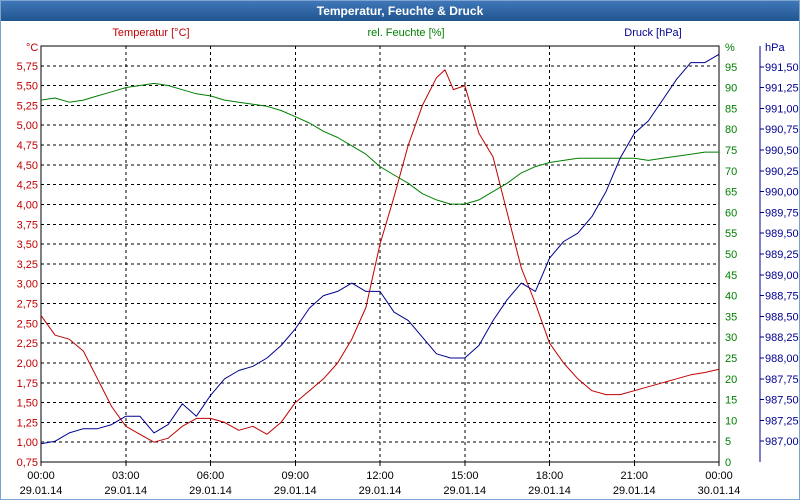 Image resolution: width=800 pixels, height=500 pixels. What do you see at coordinates (782, 317) in the screenshot?
I see `pressure-tick-label: 988,50` at bounding box center [782, 317].